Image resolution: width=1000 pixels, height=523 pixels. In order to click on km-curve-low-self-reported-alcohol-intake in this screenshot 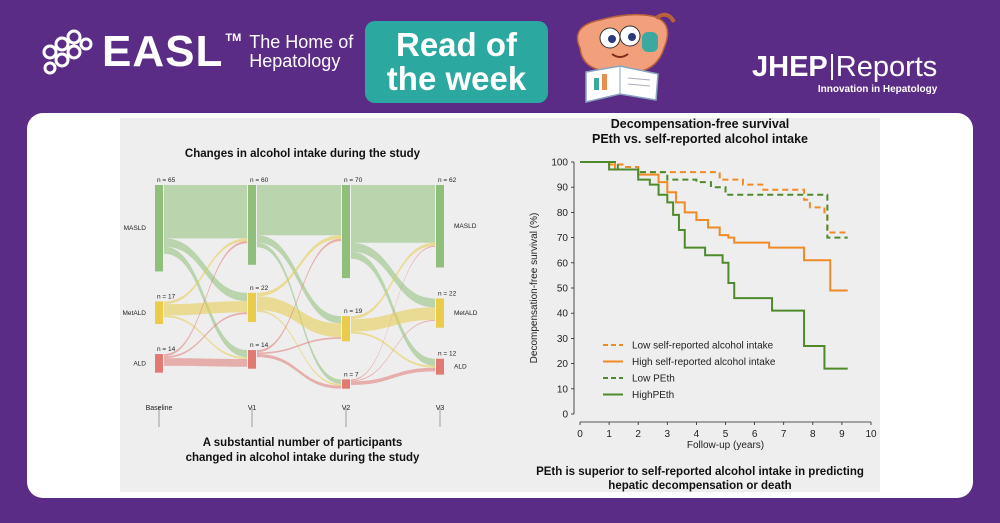, I will do `click(714, 197)`.